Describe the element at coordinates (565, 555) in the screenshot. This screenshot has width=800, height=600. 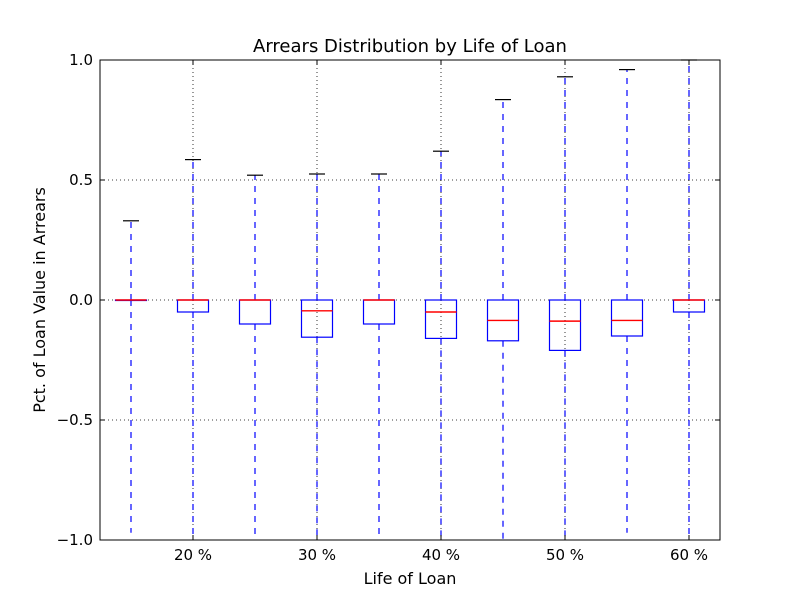
I see `x-tick-label: 50 %` at that location.